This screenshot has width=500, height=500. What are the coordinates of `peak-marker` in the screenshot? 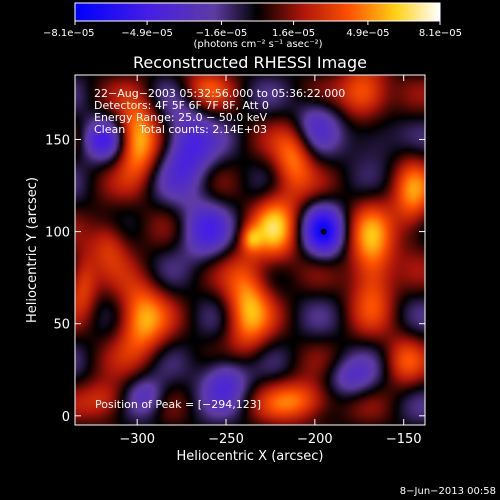 It's located at (323, 231).